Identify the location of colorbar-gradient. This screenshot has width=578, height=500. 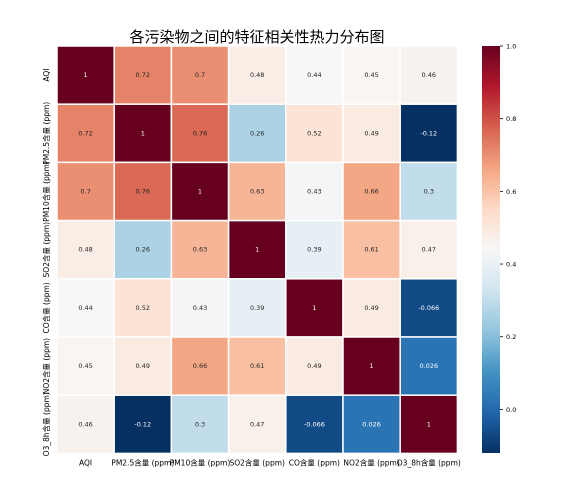
(491, 249).